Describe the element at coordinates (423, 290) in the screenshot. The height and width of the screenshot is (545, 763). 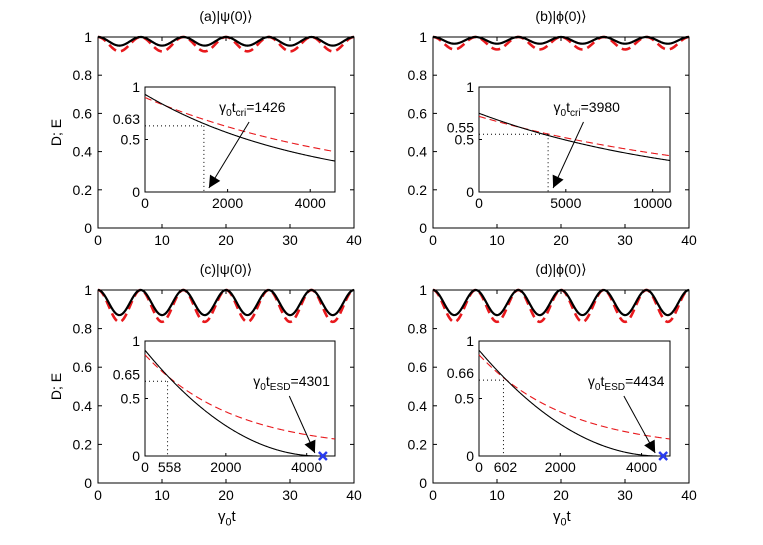
I see `y-tick-label: 1` at that location.